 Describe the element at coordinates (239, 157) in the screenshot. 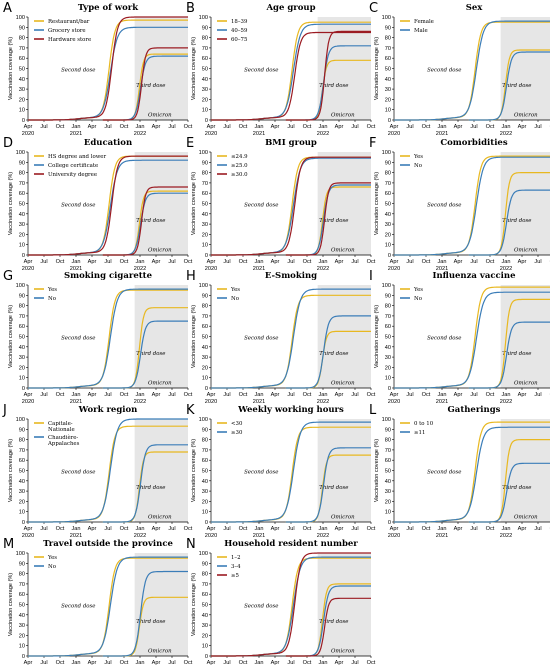

I see `legend-label: ≤24.9` at that location.